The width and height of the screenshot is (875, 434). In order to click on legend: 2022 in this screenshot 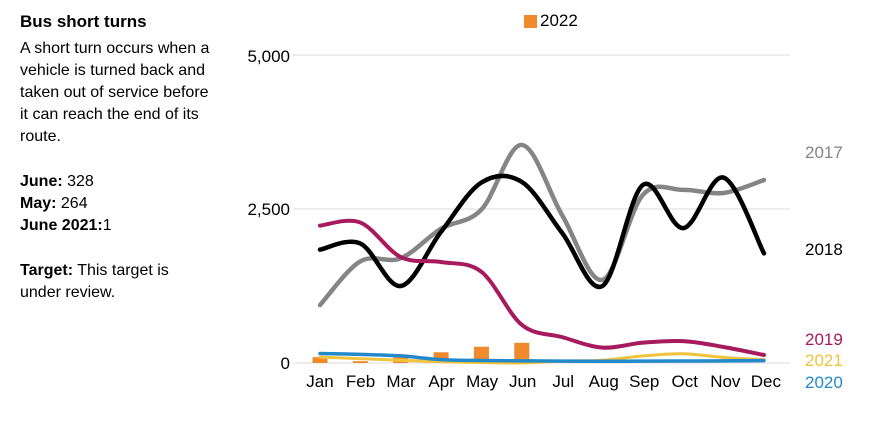, I will do `click(551, 21)`.